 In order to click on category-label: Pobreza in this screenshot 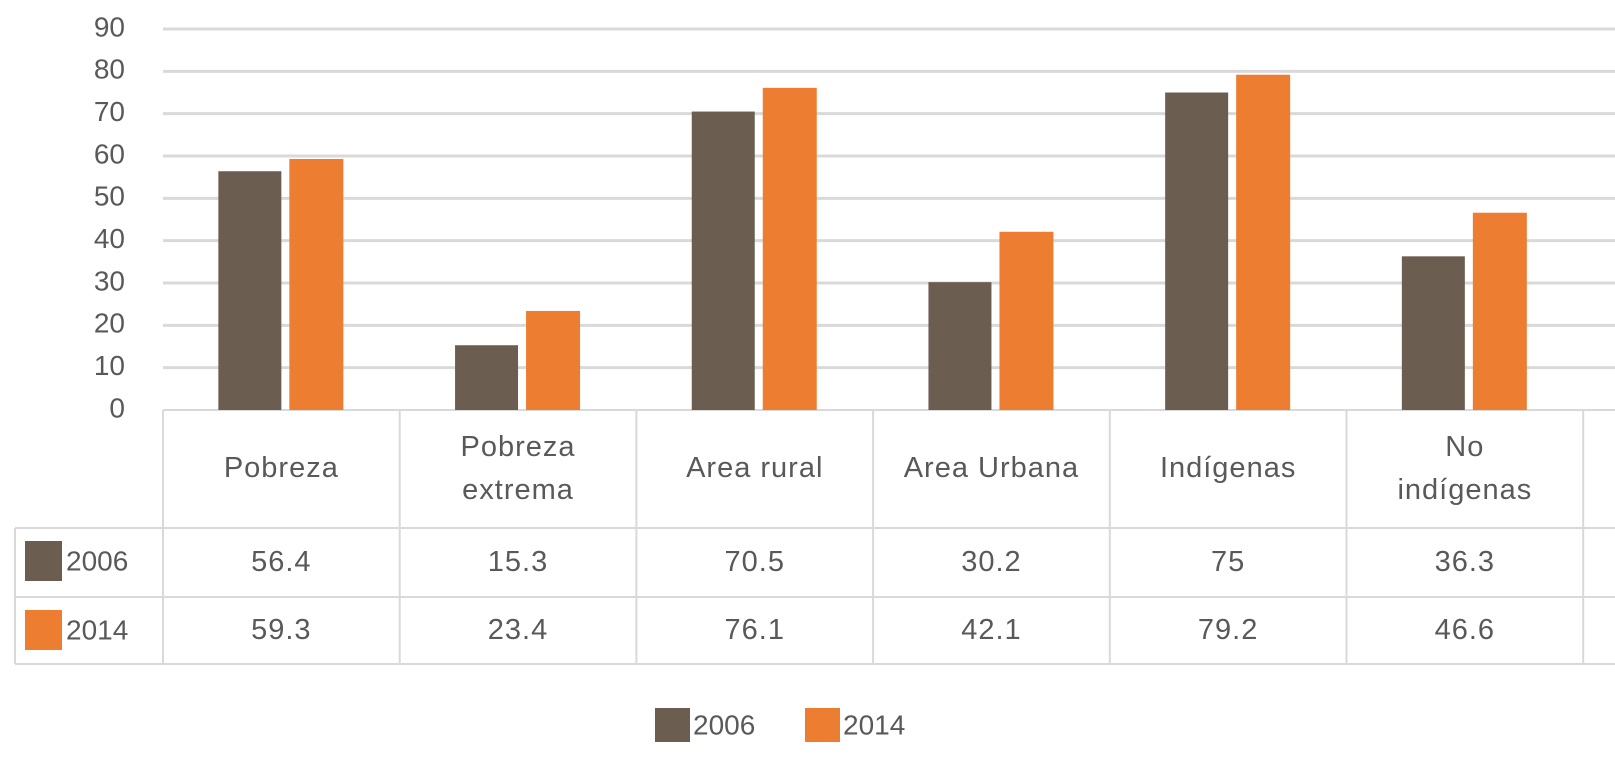, I will do `click(281, 468)`.